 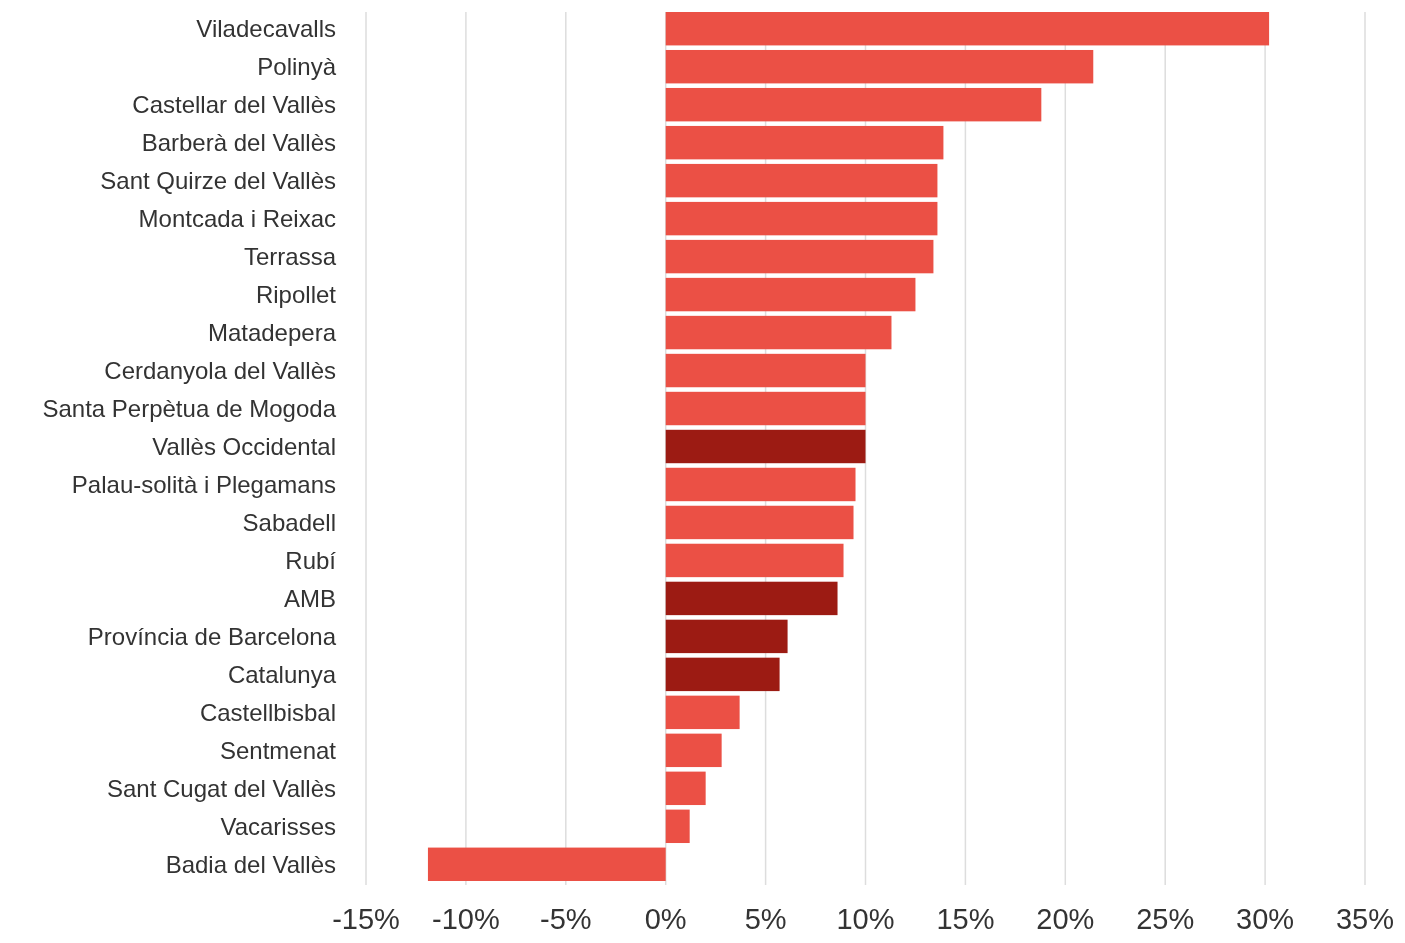 What do you see at coordinates (266, 29) in the screenshot?
I see `y-tick-label: Viladecavalls` at bounding box center [266, 29].